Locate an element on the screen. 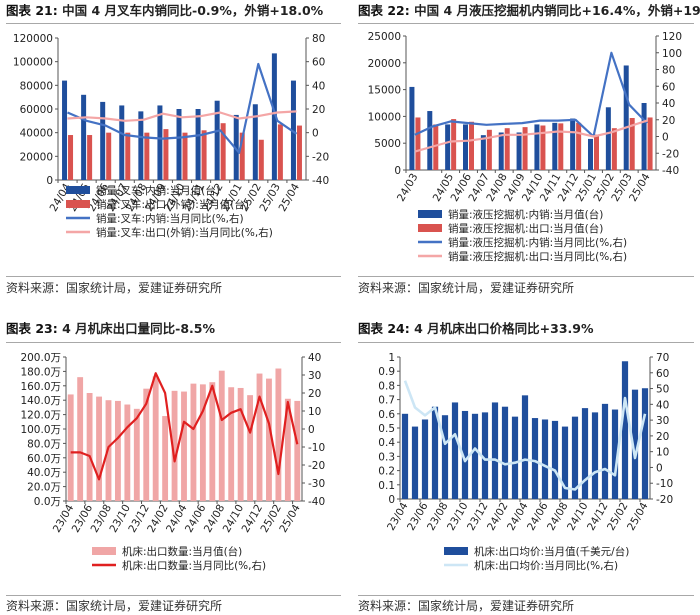  y-tick-label: 100.0万 is located at coordinates (40, 430).